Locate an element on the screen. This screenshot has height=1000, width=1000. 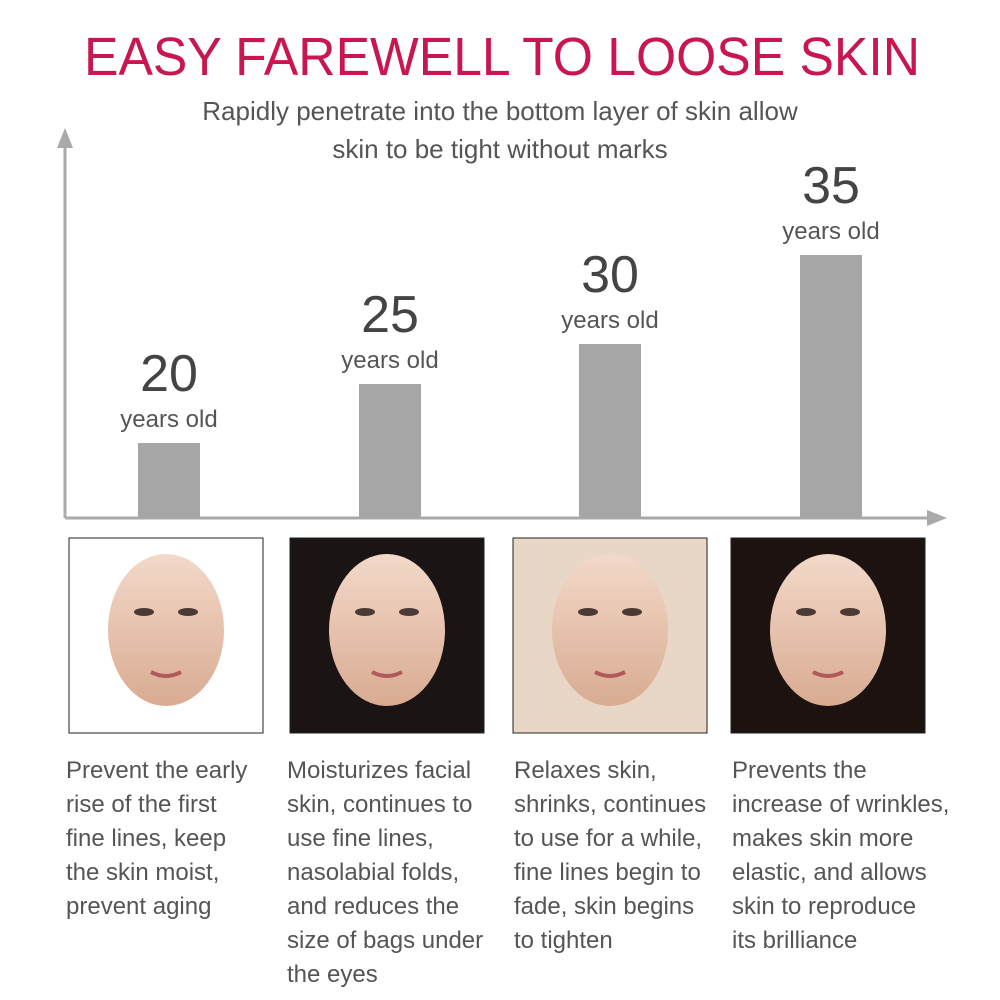
description-line: its brilliance is located at coordinates (794, 940).